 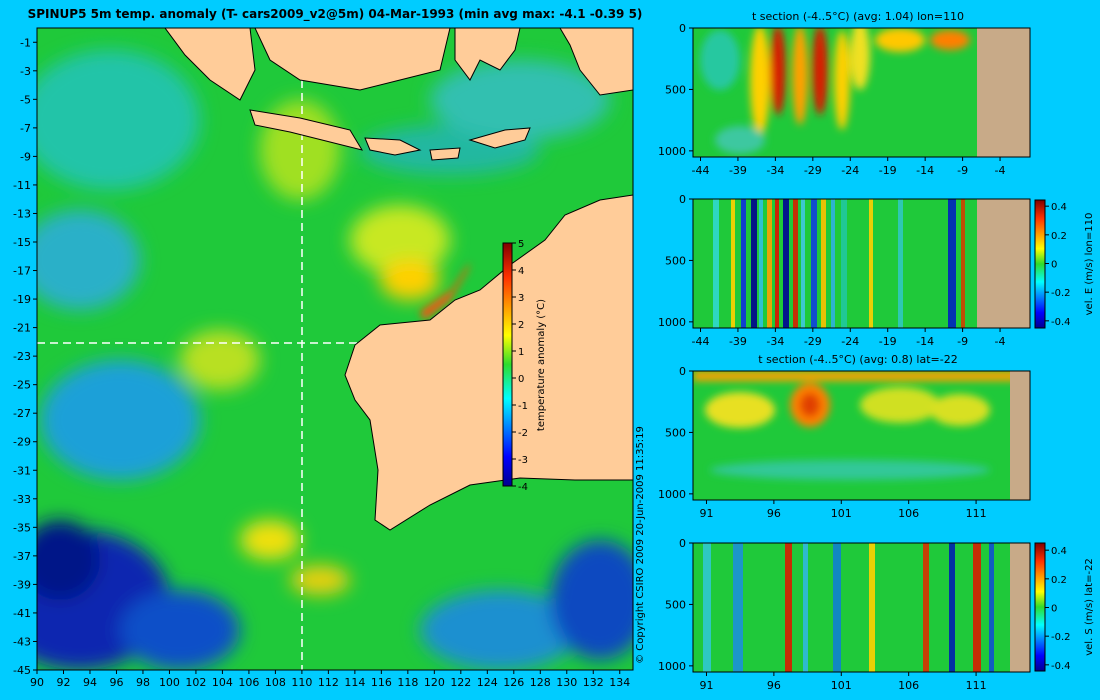 What do you see at coordinates (37, 682) in the screenshot?
I see `map-x-tick-label: 90` at bounding box center [37, 682].